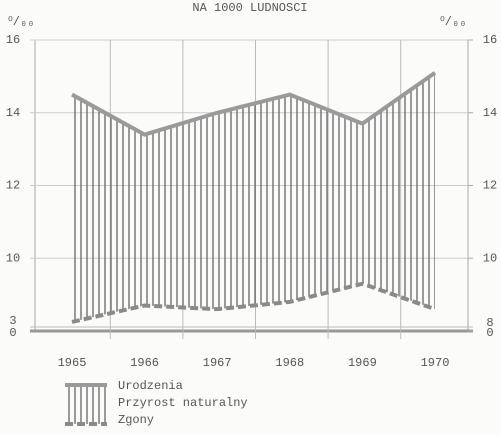  What do you see at coordinates (86, 405) in the screenshot?
I see `legend-fill` at bounding box center [86, 405].